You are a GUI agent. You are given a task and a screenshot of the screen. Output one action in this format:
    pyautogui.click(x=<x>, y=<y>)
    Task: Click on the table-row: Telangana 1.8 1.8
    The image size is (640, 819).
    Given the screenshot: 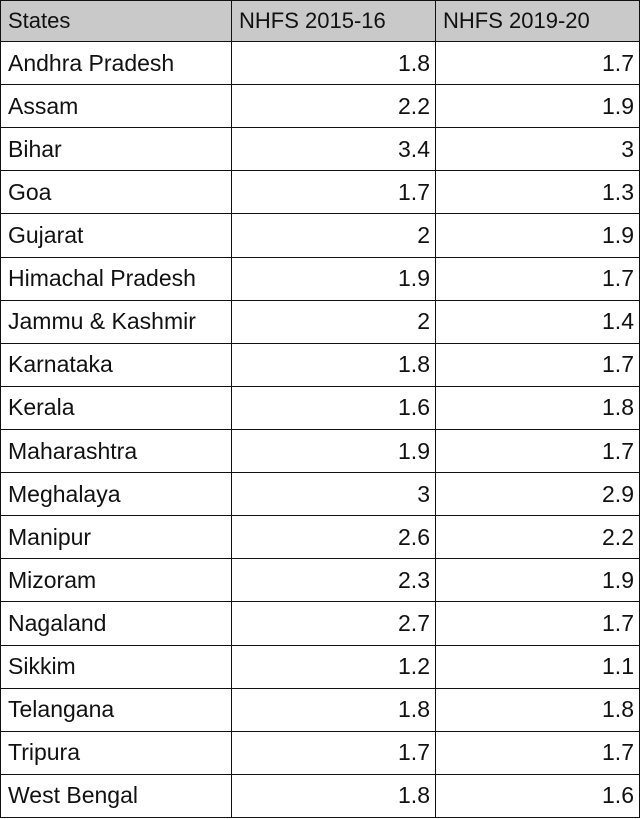 What is the action you would take?
    pyautogui.click(x=320, y=709)
    